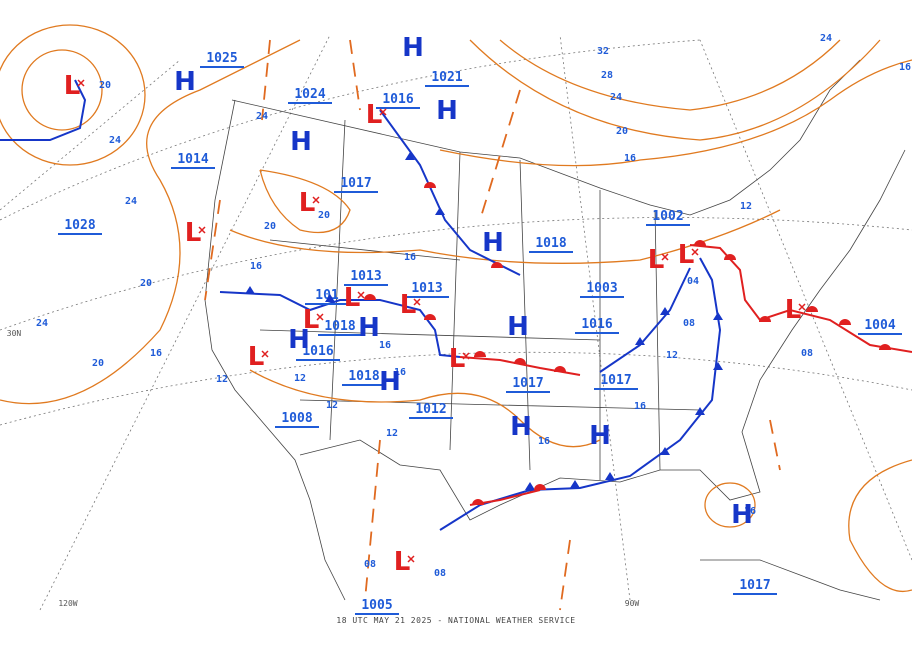 This screenshot has width=912, height=668. What do you see at coordinates (693, 281) in the screenshot?
I see `isobar-label: 04` at bounding box center [693, 281].